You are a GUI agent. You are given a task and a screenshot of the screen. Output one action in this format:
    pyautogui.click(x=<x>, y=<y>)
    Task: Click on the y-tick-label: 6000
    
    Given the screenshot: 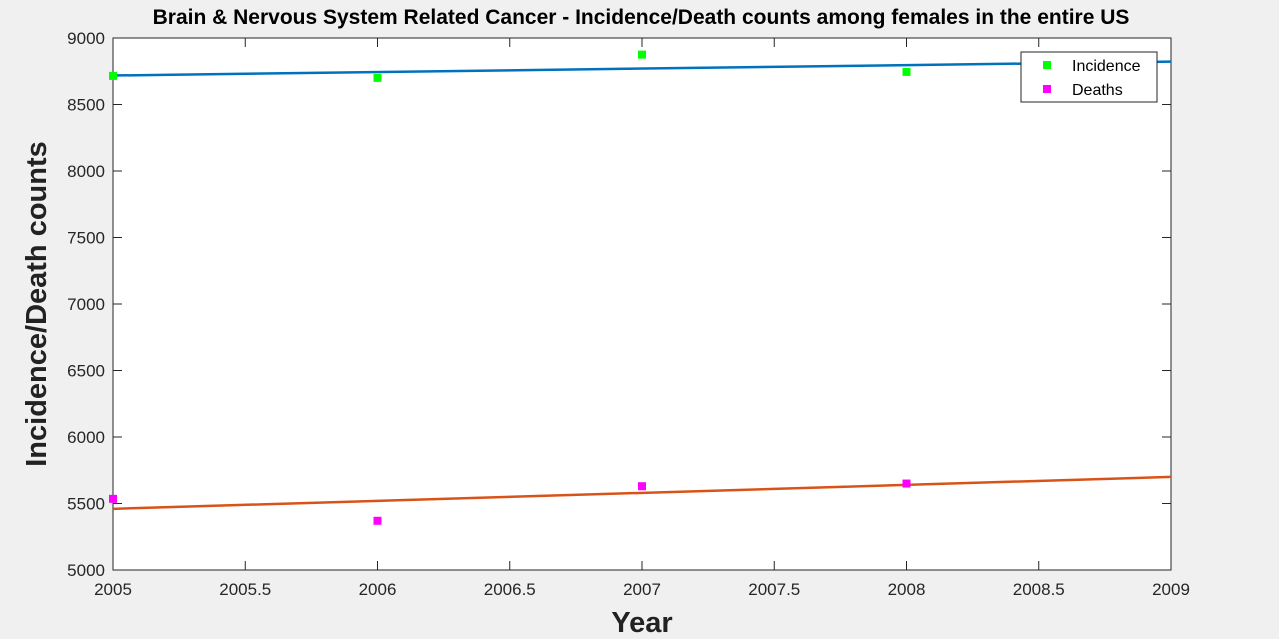 What is the action you would take?
    pyautogui.click(x=86, y=437)
    